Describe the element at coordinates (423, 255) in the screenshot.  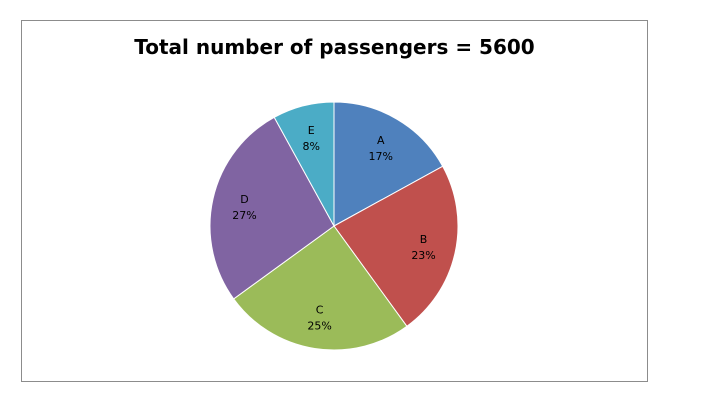
I see `slice-label-value-b: 23%` at that location.